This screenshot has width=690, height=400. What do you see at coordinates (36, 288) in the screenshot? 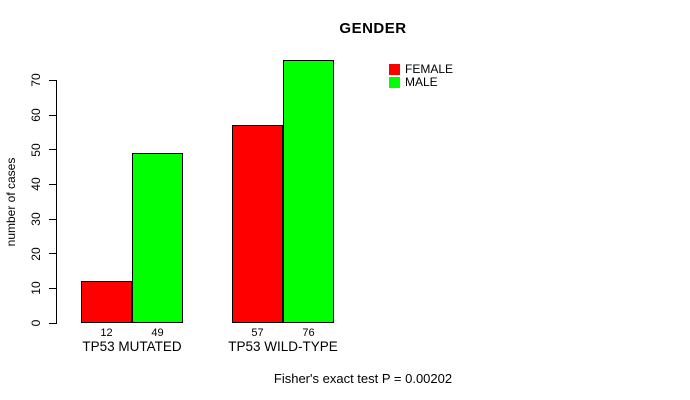
I see `y-axis-tick-label: 10` at bounding box center [36, 288].